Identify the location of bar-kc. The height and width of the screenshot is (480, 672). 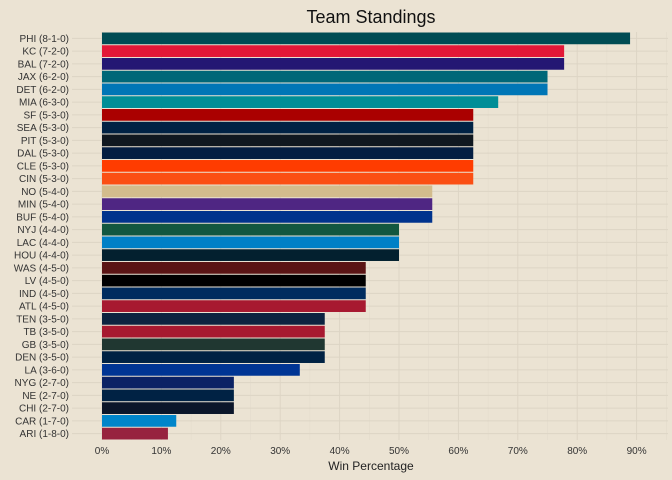
(333, 51).